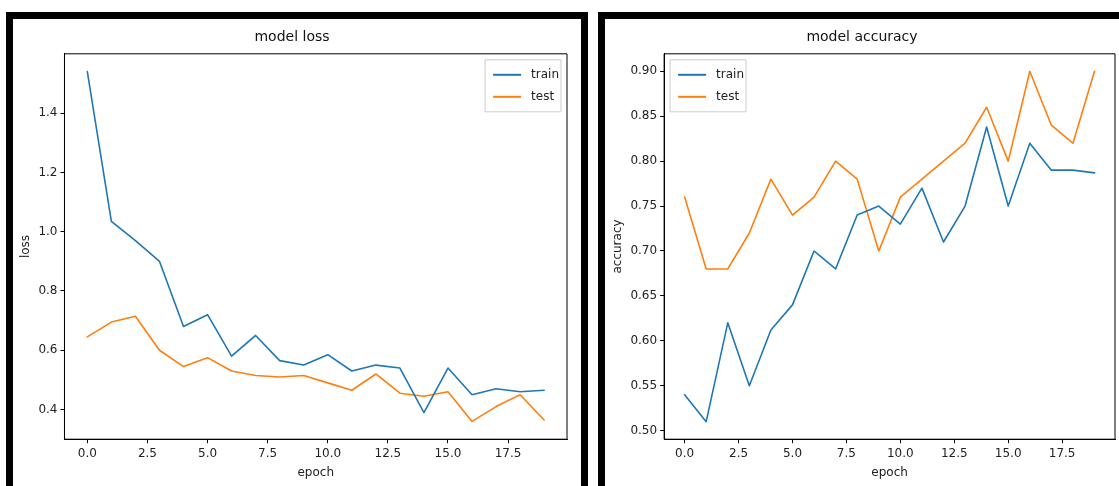 The width and height of the screenshot is (1119, 486). Describe the element at coordinates (644, 115) in the screenshot. I see `y-tick-label: 0.85` at that location.